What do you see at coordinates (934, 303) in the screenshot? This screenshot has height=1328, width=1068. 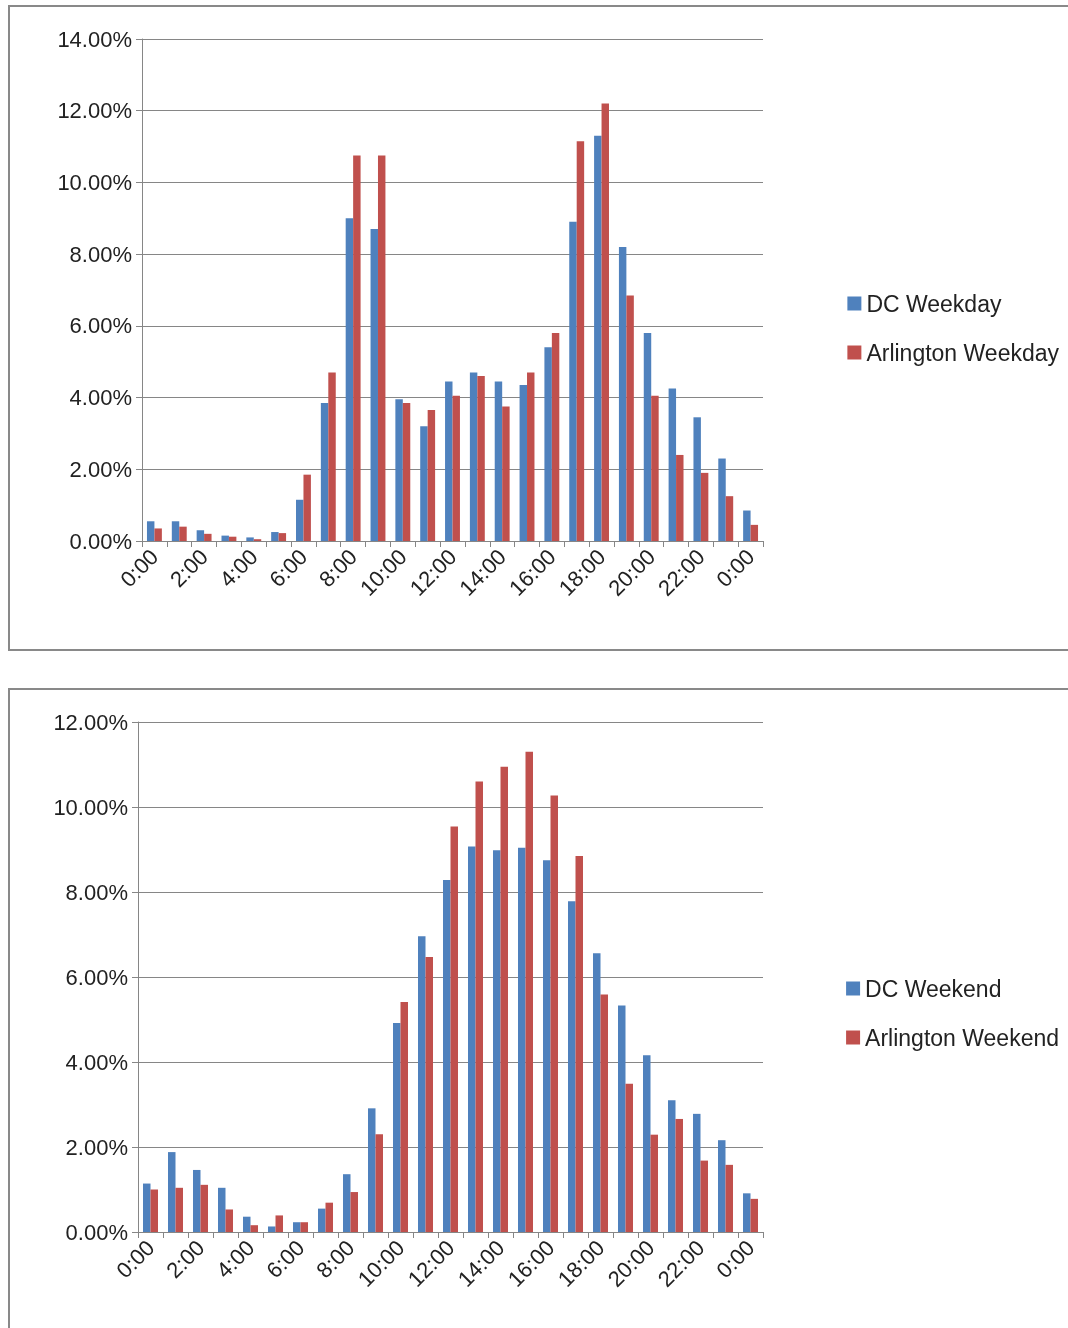 I see `legend-label: DC Weekday` at bounding box center [934, 303].